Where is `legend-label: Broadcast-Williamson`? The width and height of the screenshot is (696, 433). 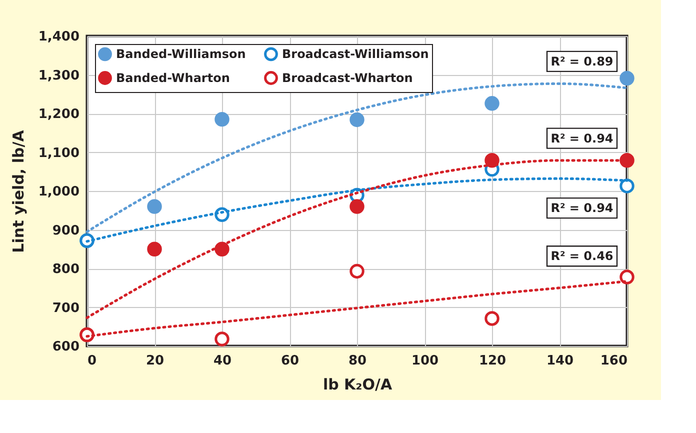 legend-label: Broadcast-Williamson is located at coordinates (355, 54).